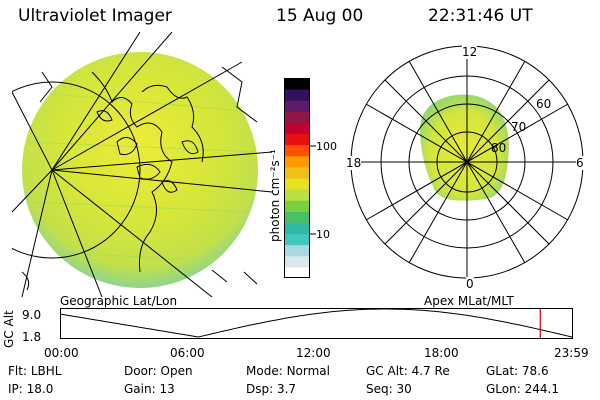  Describe the element at coordinates (499, 148) in the screenshot. I see `mlat-label-80: 80` at that location.